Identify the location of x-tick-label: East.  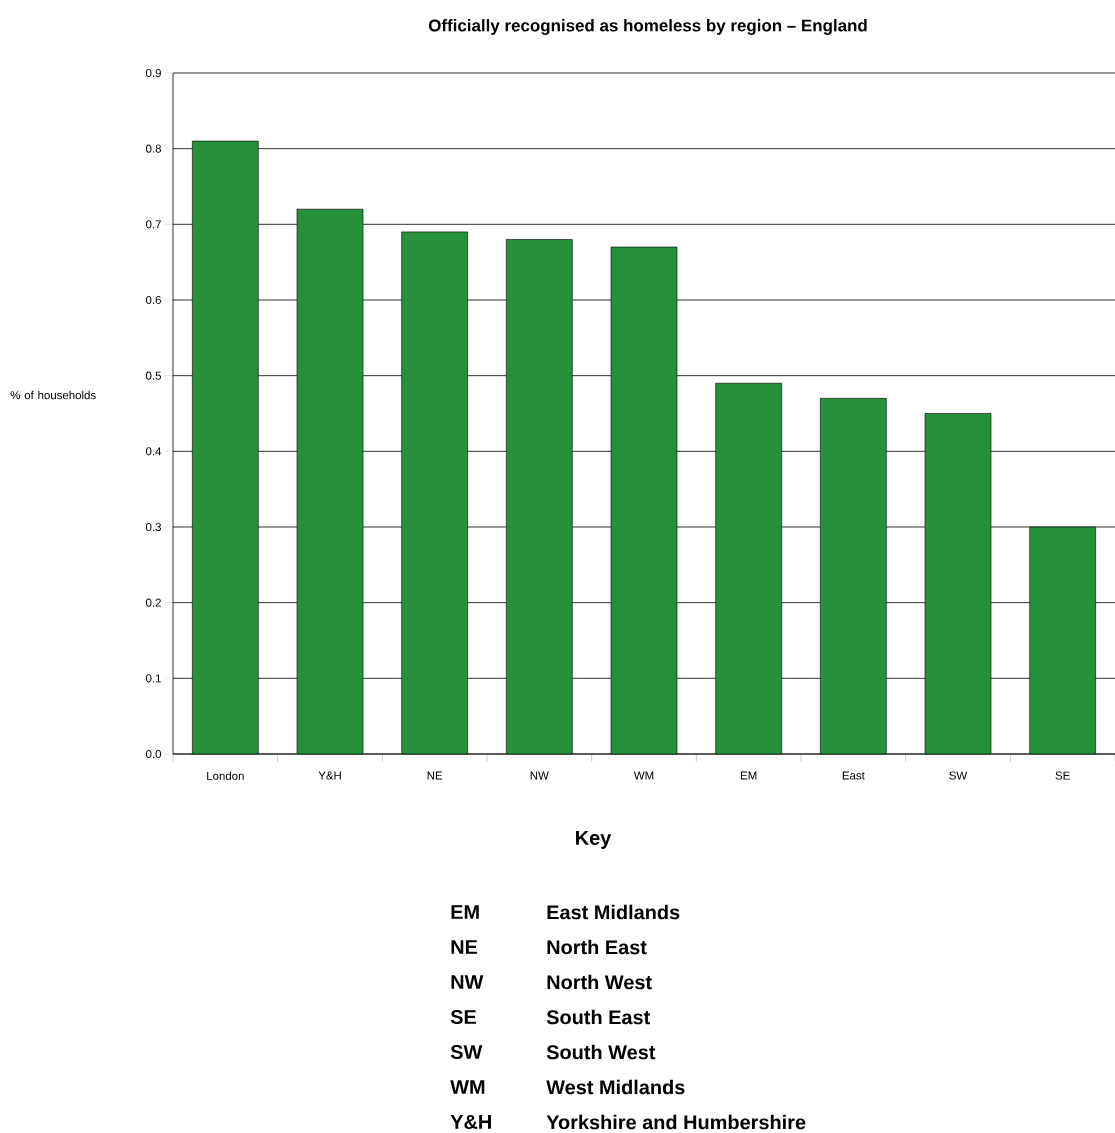
(853, 775).